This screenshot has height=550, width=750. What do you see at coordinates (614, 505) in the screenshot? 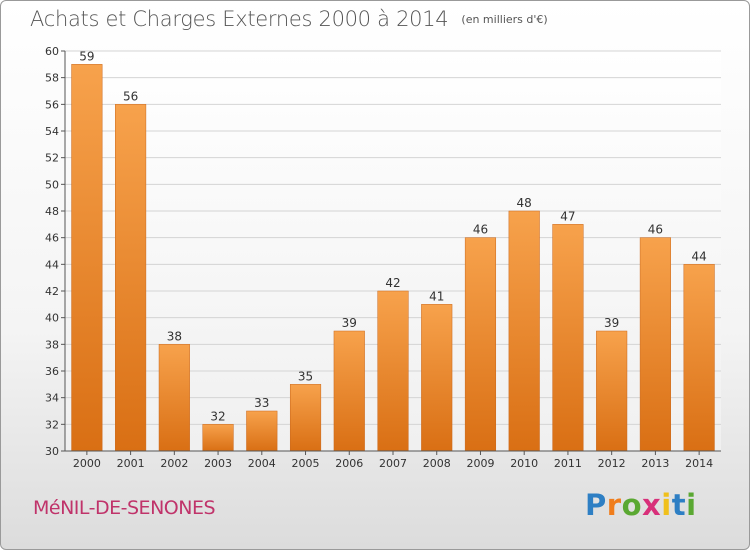
I see `logo-letter: r` at bounding box center [614, 505].